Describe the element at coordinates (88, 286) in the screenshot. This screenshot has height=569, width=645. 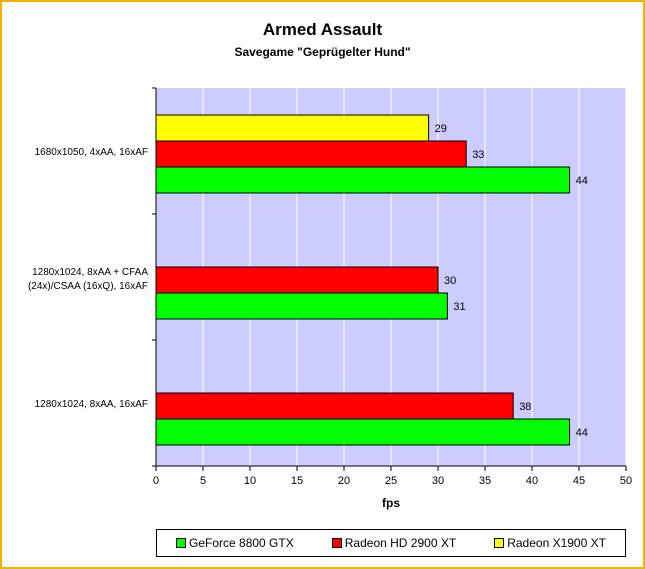
I see `category-label: (24x)/CSAA (16xQ), 16xAF` at that location.